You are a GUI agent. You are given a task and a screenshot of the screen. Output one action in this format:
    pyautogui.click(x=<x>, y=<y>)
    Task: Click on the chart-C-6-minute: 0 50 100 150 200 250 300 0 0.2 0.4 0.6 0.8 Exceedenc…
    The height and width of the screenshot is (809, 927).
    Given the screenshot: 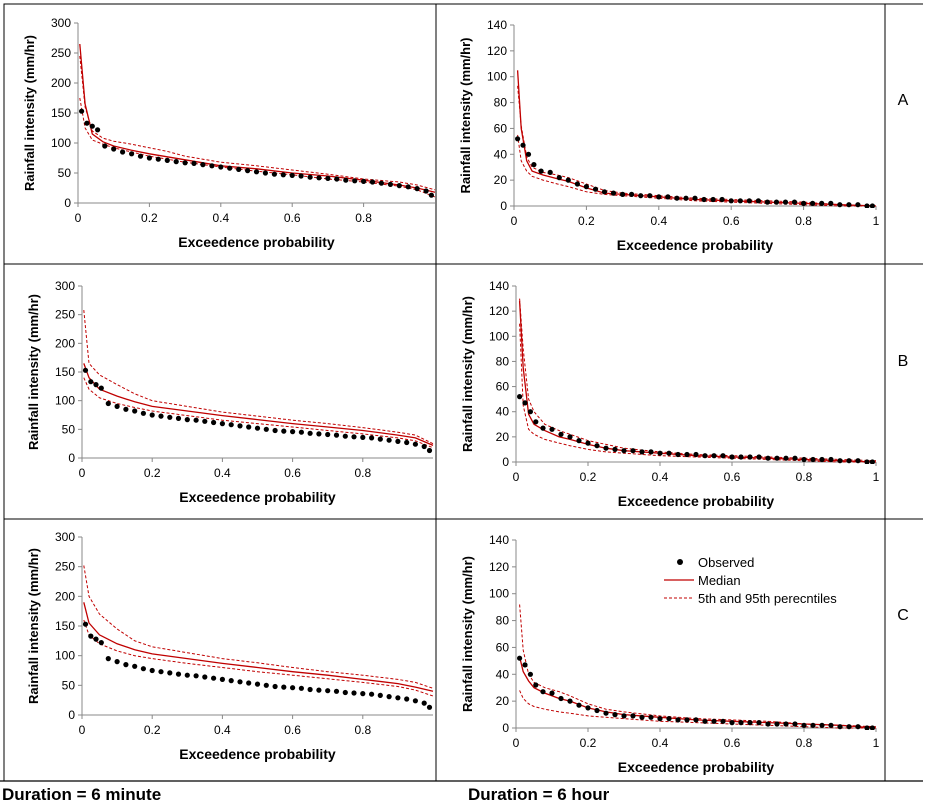 What is the action you would take?
    pyautogui.click(x=230, y=646)
    